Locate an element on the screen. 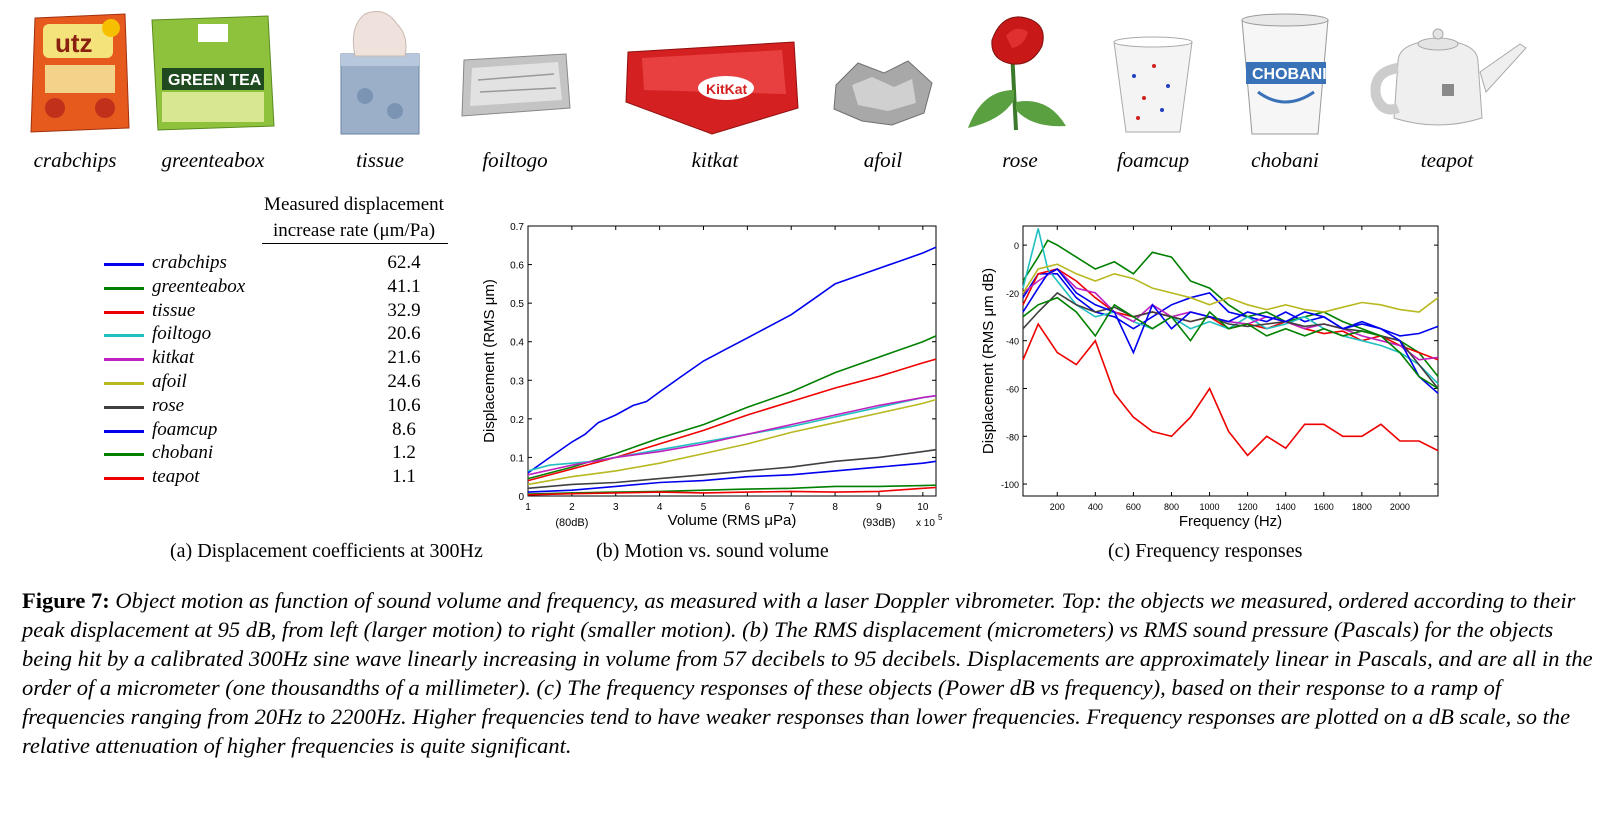 The height and width of the screenshot is (823, 1623). legend-row: foamcup 8.6 is located at coordinates (260, 430).